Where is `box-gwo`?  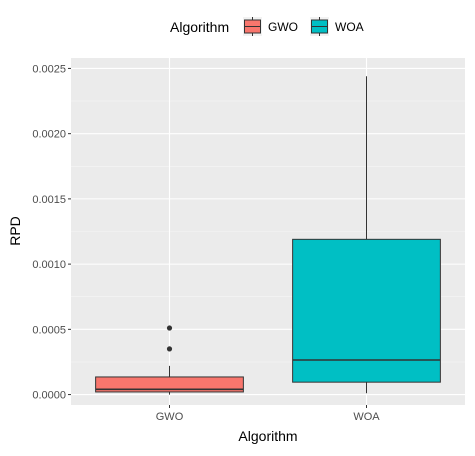
box-gwo is located at coordinates (169, 360).